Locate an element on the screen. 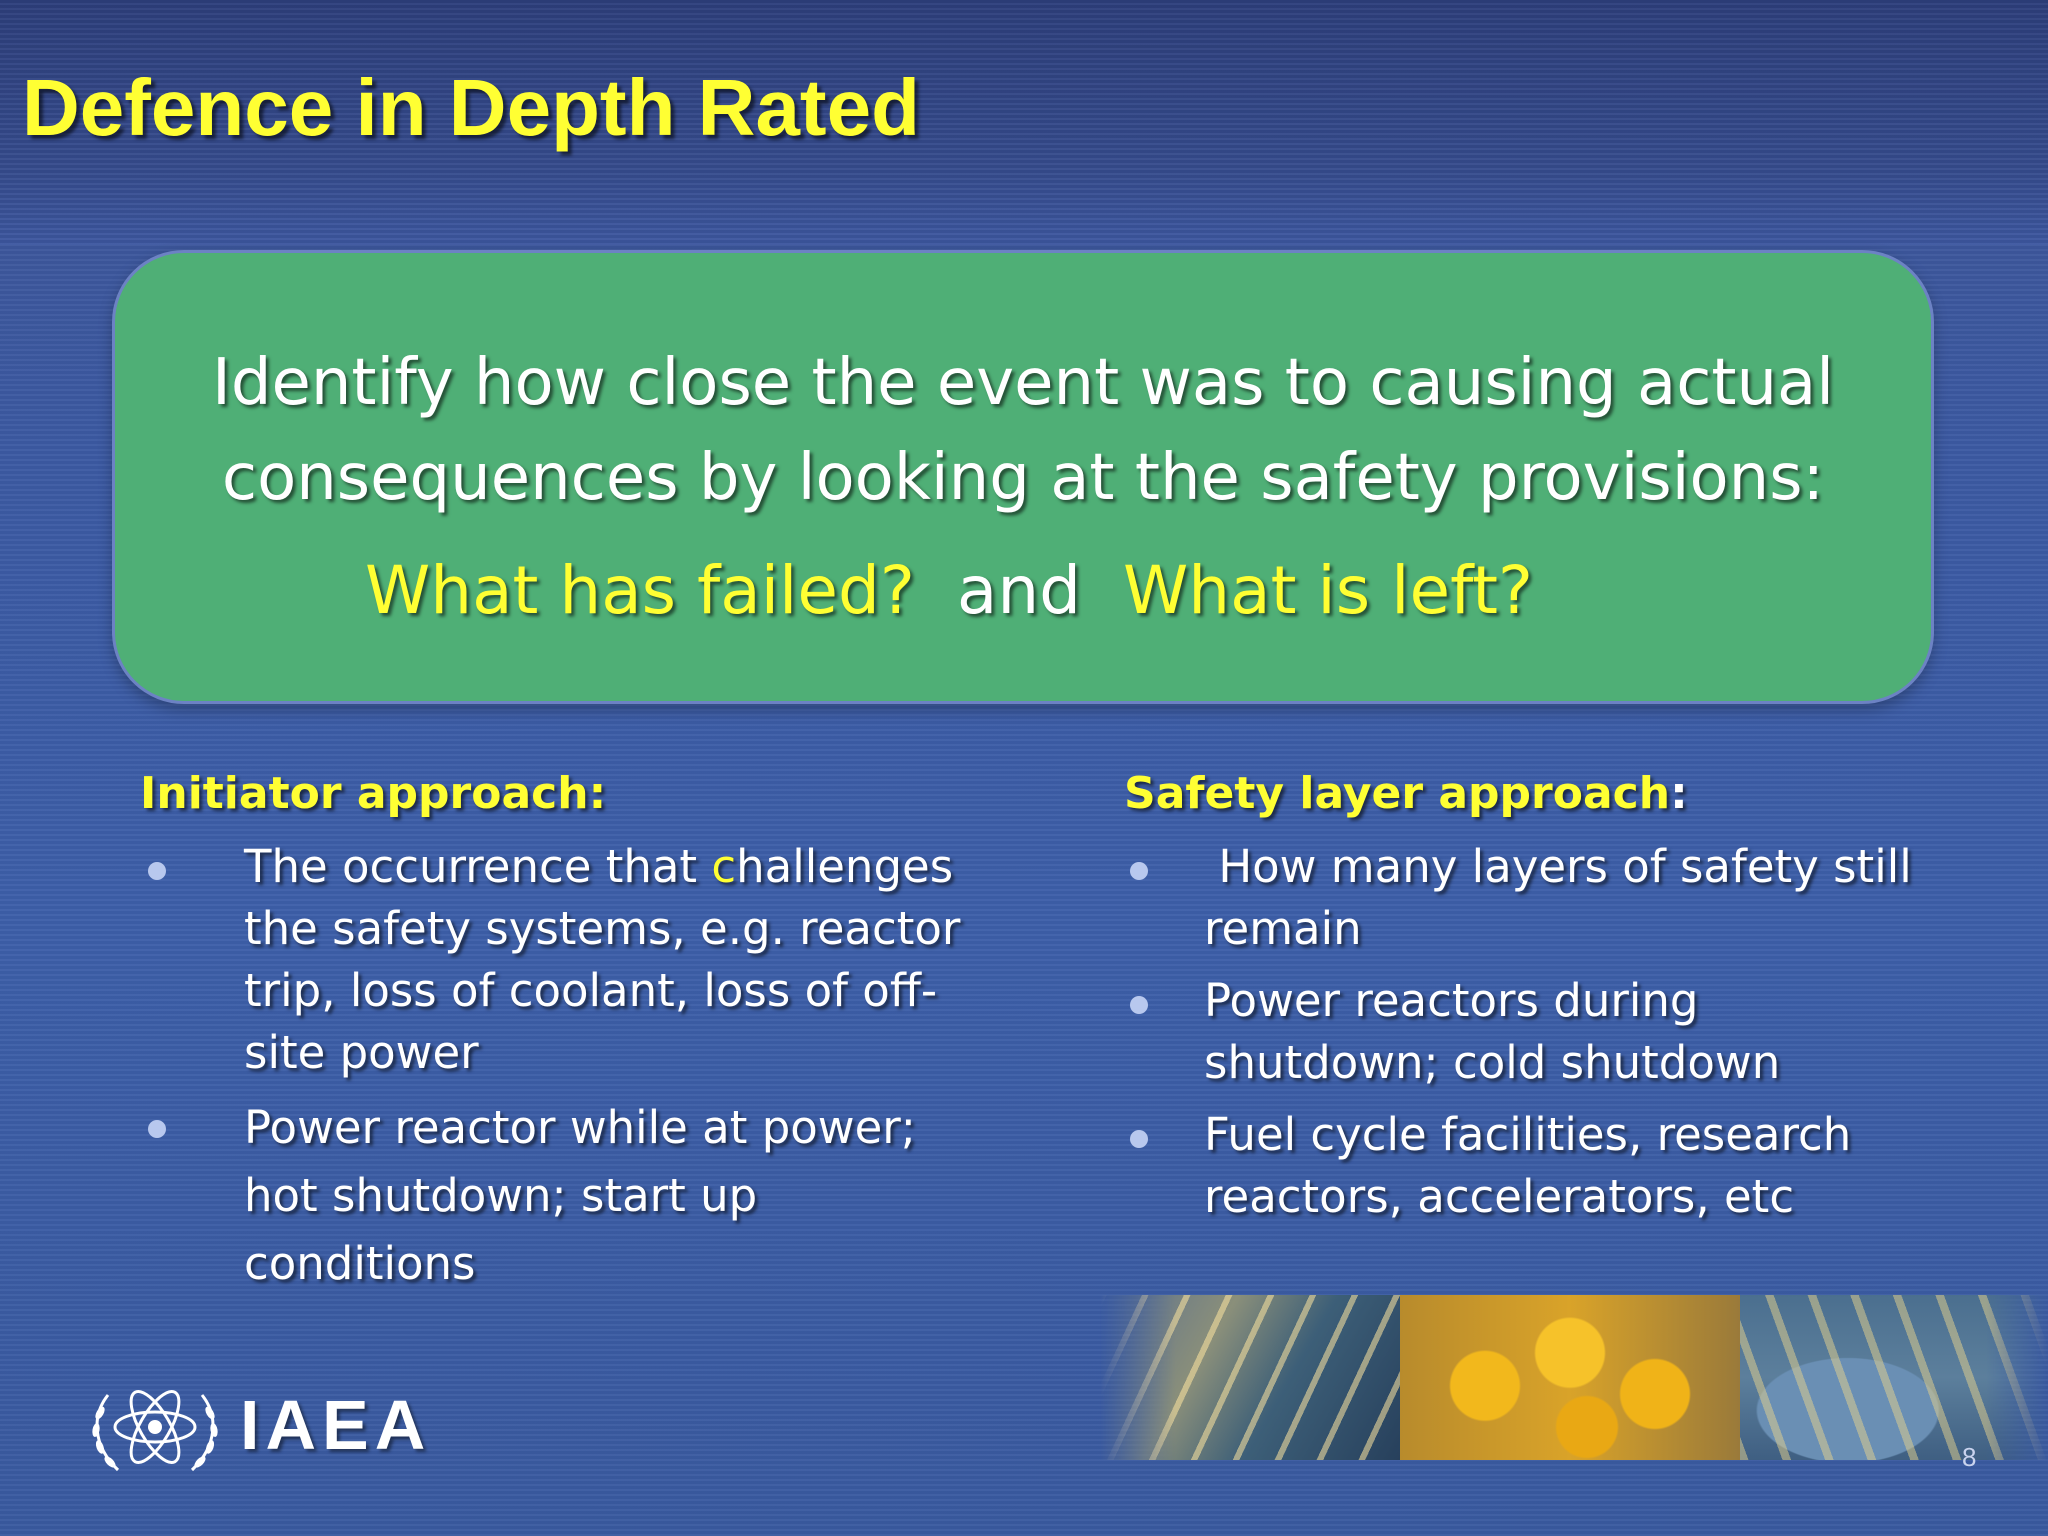 The width and height of the screenshot is (2048, 1536). question-connector: and is located at coordinates (1019, 590).